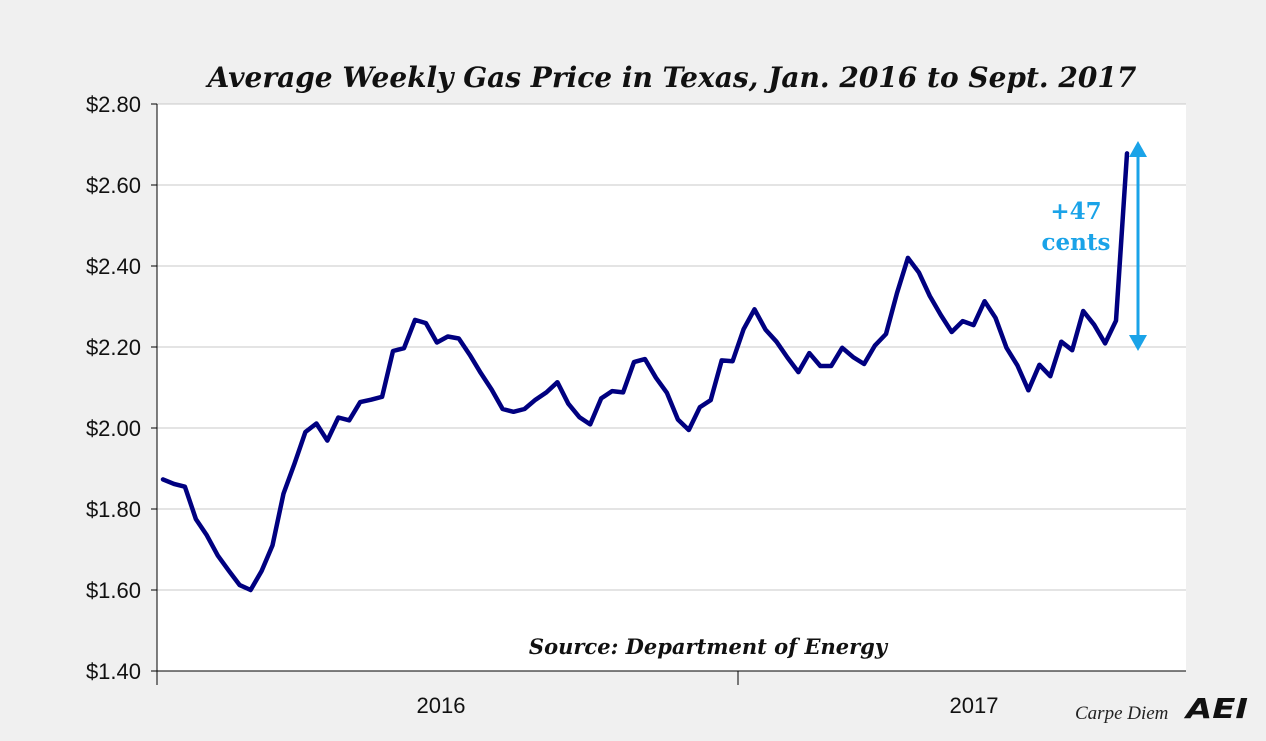 The width and height of the screenshot is (1266, 741). I want to click on y-tick-label: $2.40, so click(113, 266).